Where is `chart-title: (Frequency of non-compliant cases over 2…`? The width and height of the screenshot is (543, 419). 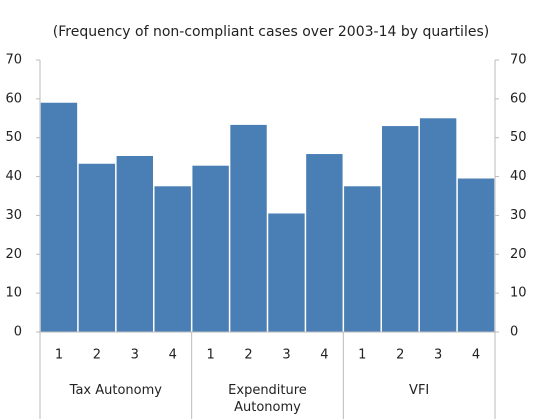
chart-title: (Frequency of non-compliant cases over 2… is located at coordinates (271, 32).